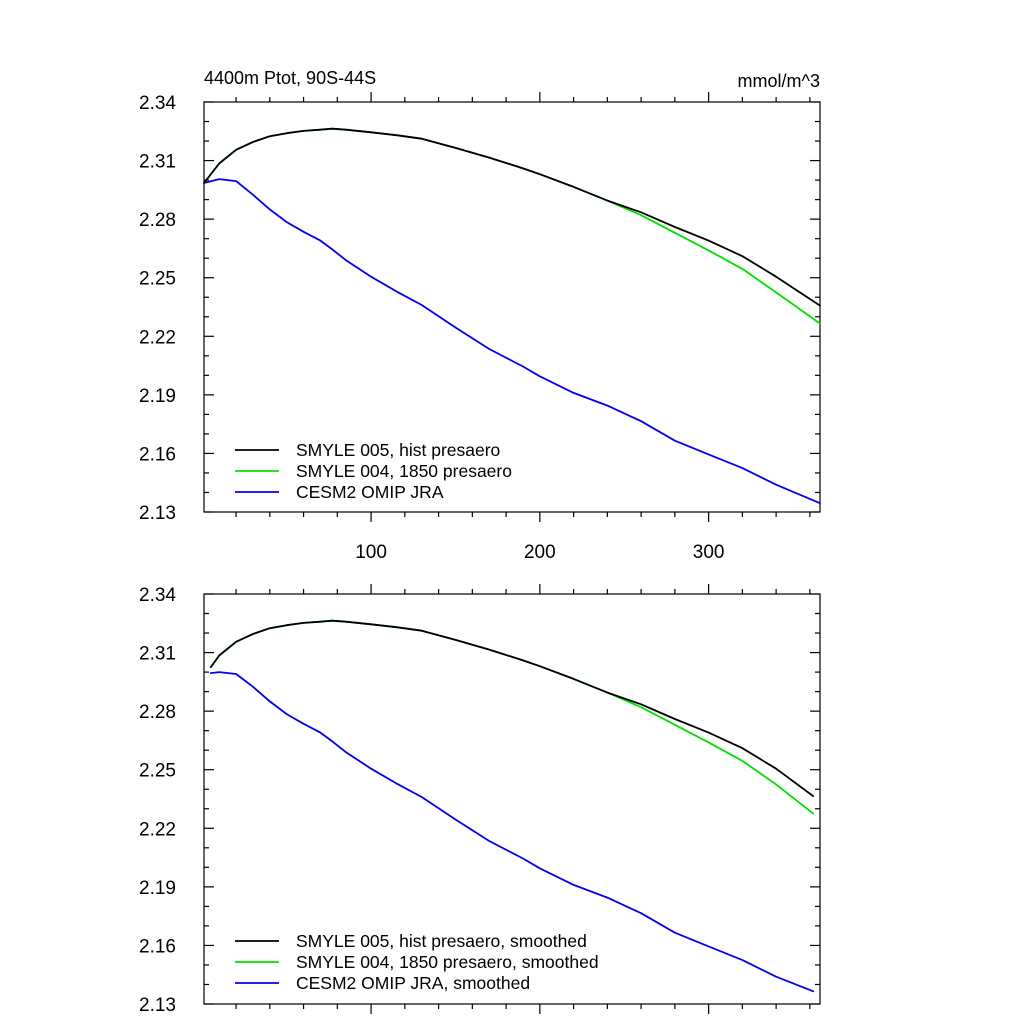  Describe the element at coordinates (290, 78) in the screenshot. I see `panel-title: 4400m Ptot, 90S-44S` at that location.